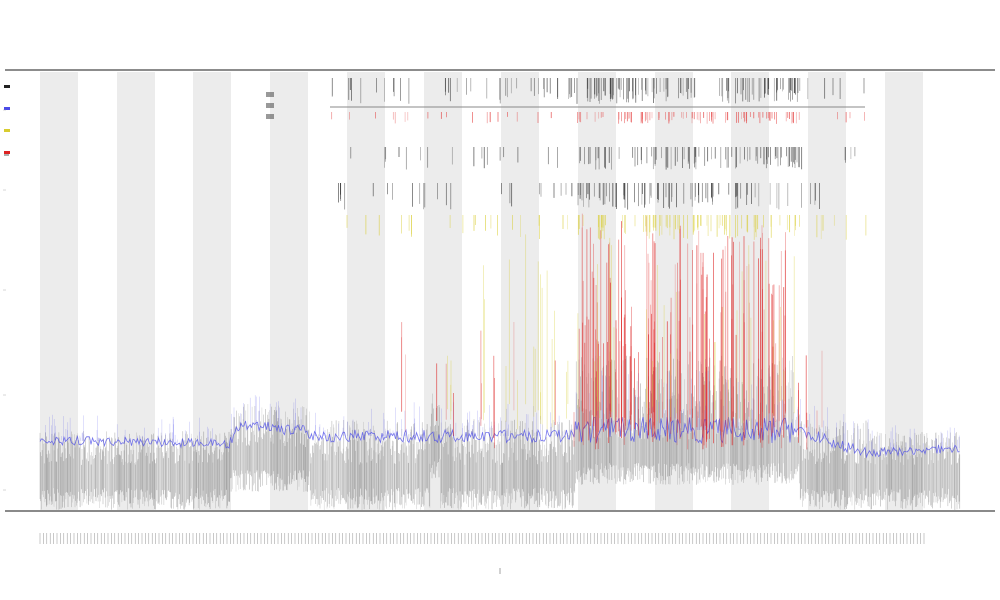 This screenshot has height=600, width=1000. What do you see at coordinates (7, 120) in the screenshot?
I see `legend` at bounding box center [7, 120].